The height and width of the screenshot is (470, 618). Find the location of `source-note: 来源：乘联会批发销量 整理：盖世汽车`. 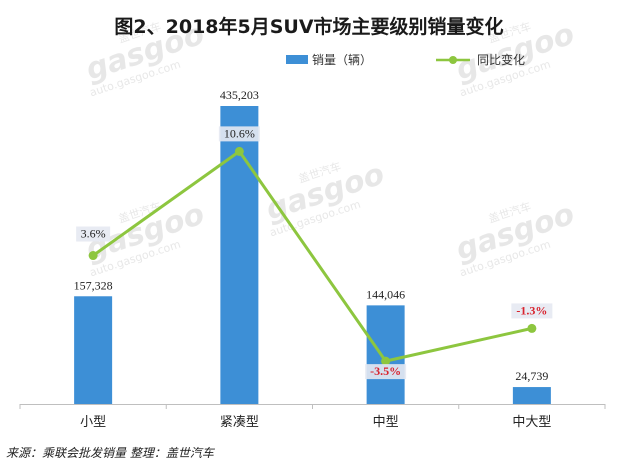

source-note: 来源：乘联会批发销量 整理：盖世汽车 is located at coordinates (111, 453).